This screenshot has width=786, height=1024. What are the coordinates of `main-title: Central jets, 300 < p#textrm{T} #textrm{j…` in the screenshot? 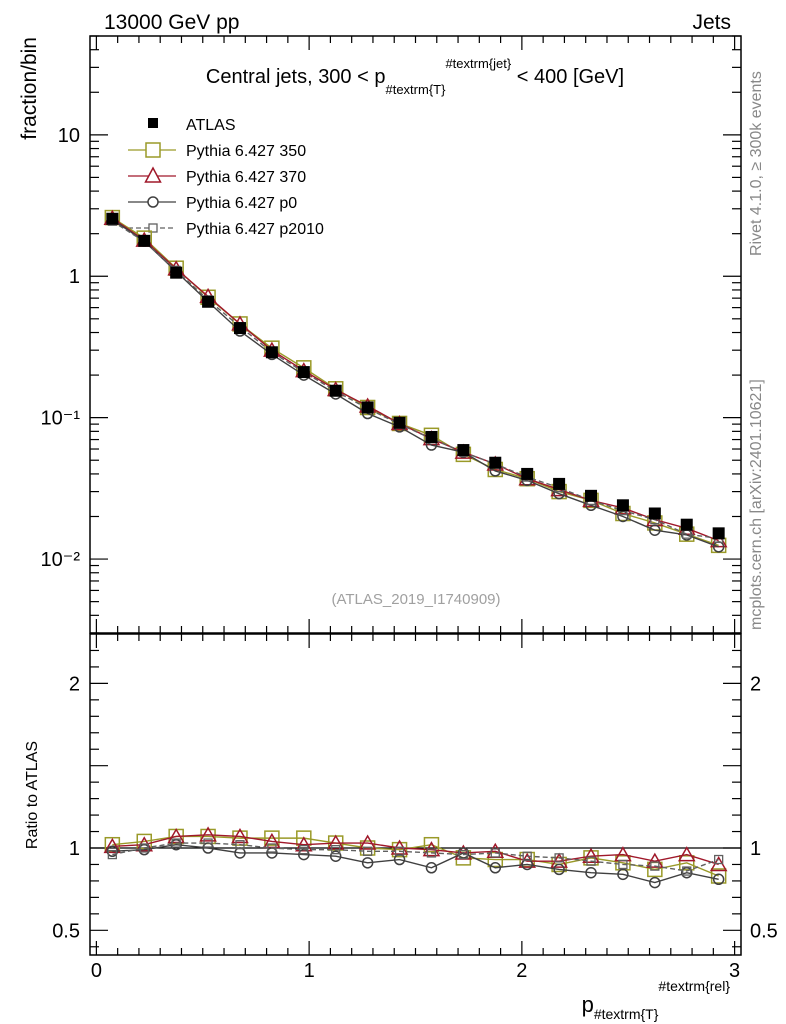 It's located at (415, 76).